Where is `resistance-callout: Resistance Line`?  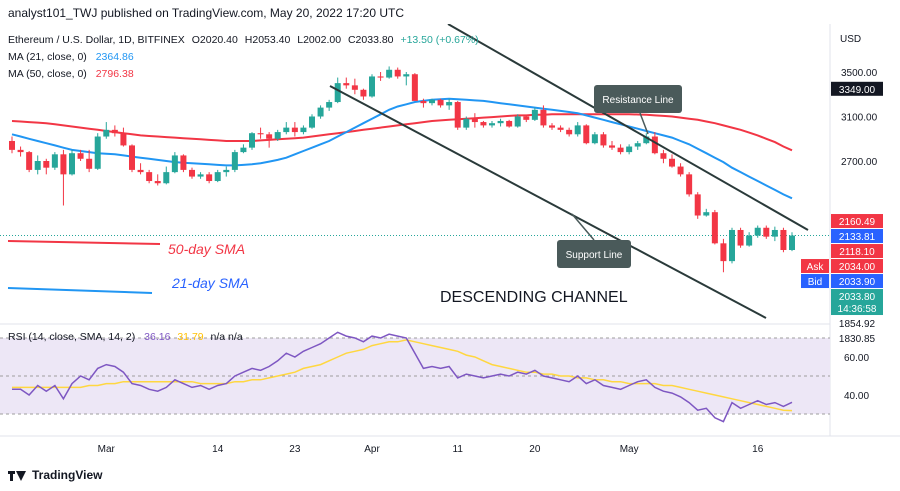
resistance-callout: Resistance Line is located at coordinates (638, 110).